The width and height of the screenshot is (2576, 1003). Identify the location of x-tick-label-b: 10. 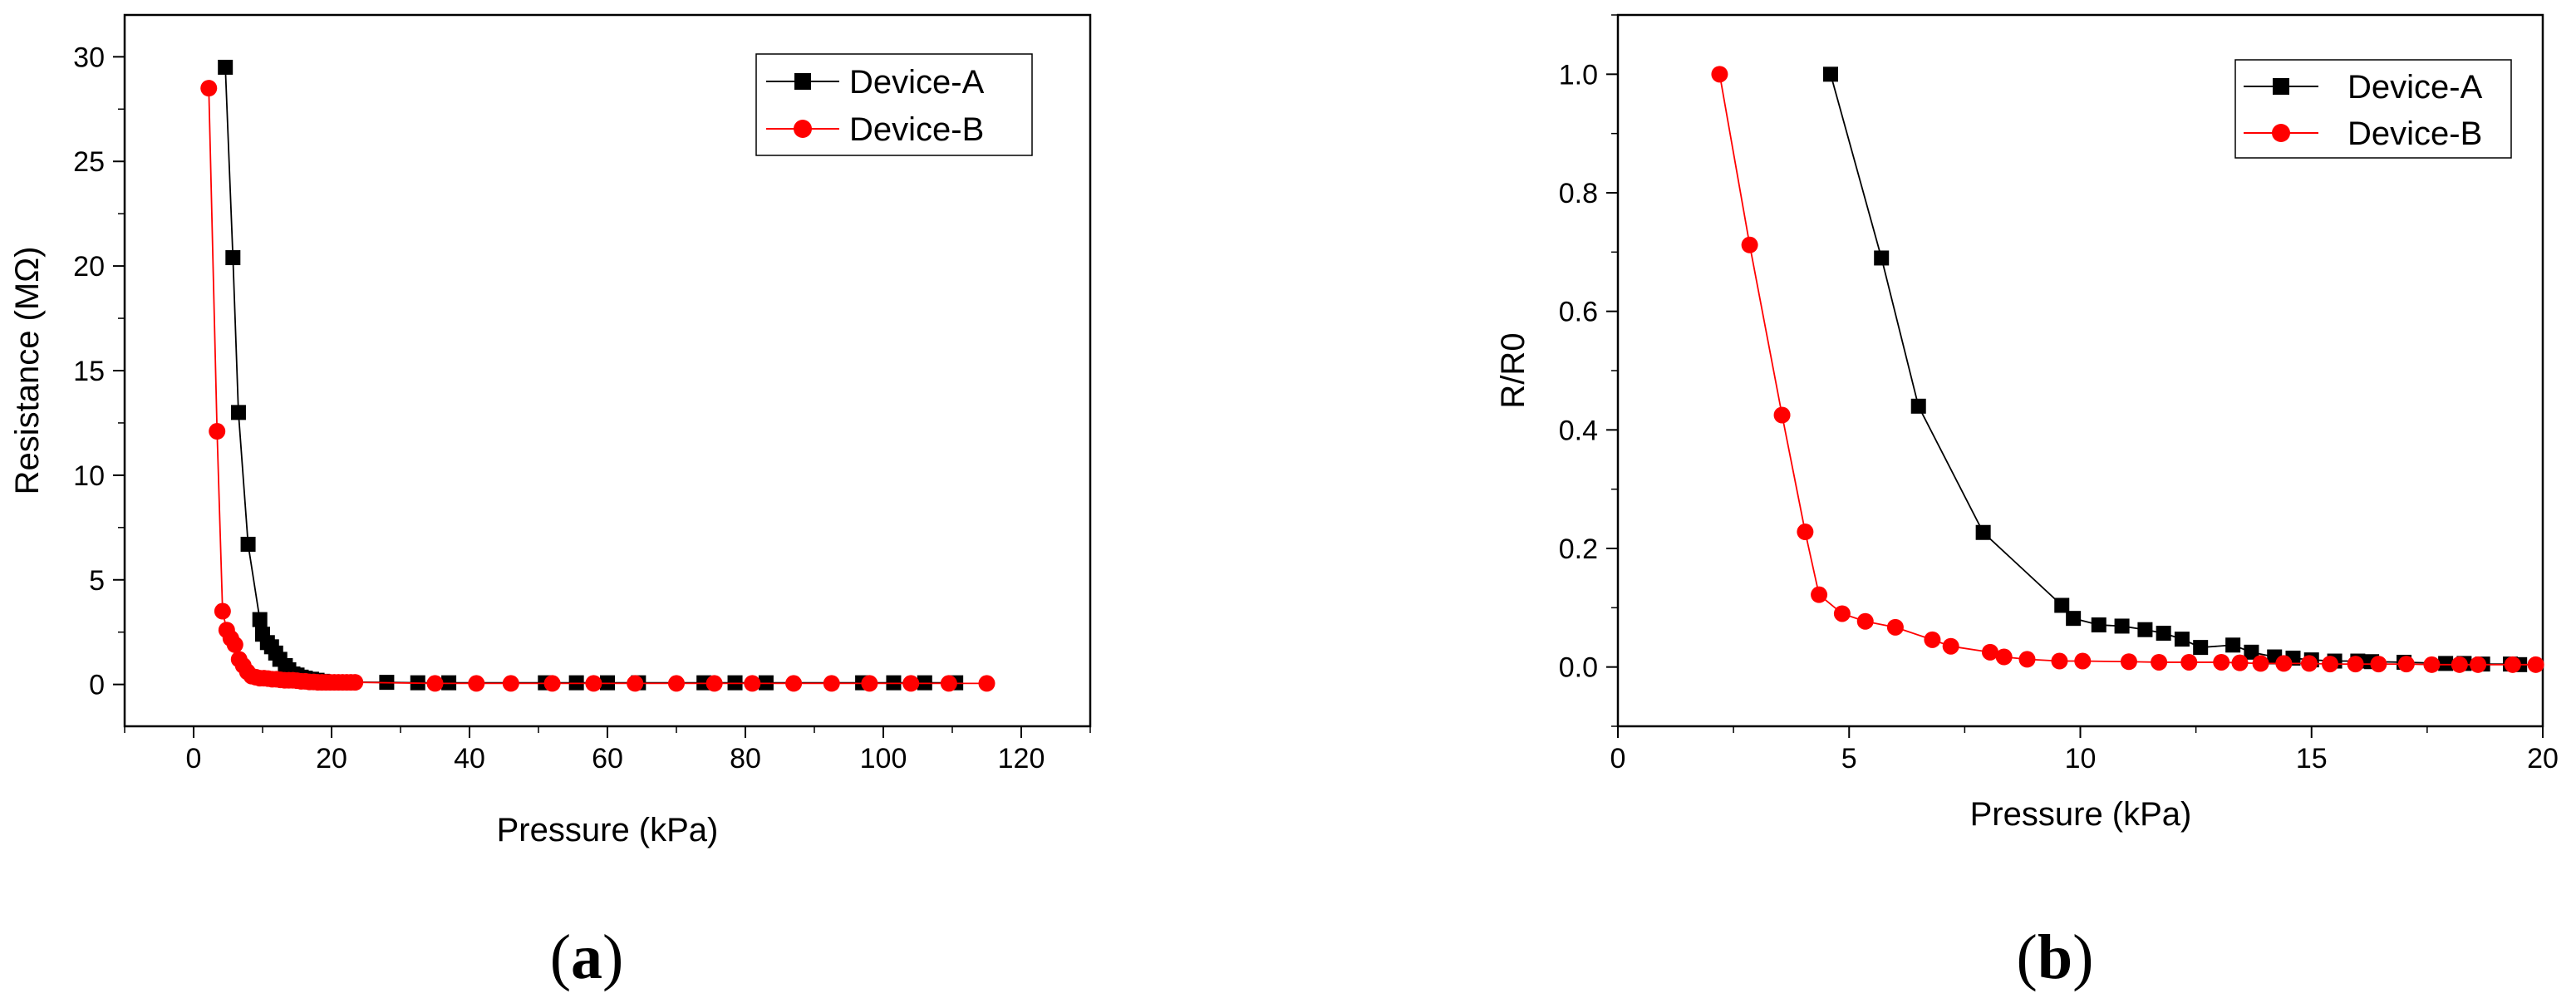
(2081, 758).